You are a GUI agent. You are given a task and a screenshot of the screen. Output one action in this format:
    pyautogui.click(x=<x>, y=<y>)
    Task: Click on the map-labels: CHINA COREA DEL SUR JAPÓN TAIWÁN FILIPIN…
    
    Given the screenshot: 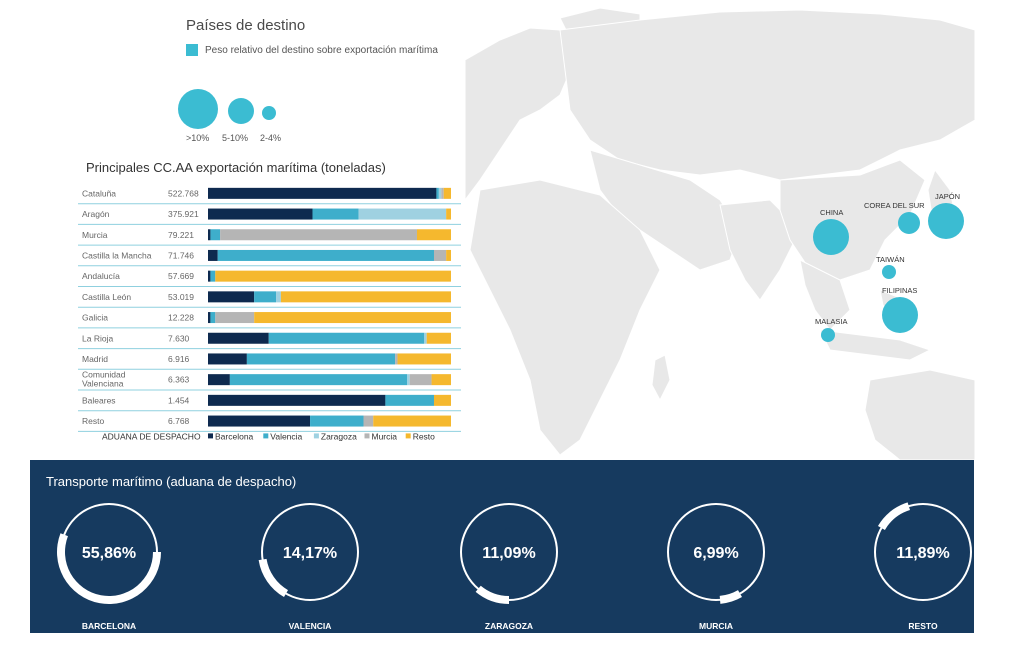 What is the action you would take?
    pyautogui.click(x=887, y=259)
    